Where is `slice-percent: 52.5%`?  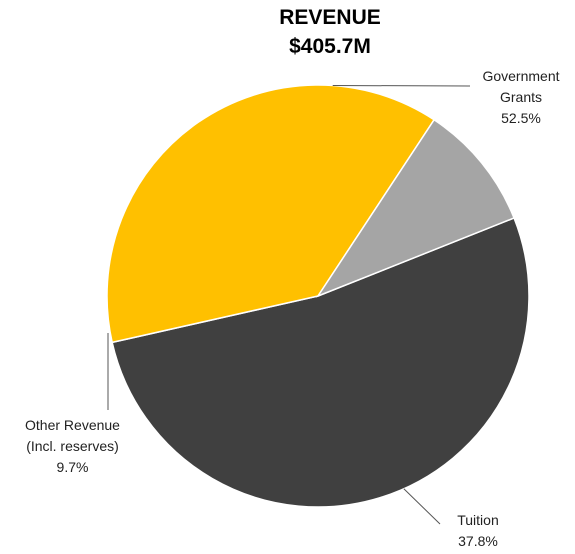
slice-percent: 52.5% is located at coordinates (521, 118).